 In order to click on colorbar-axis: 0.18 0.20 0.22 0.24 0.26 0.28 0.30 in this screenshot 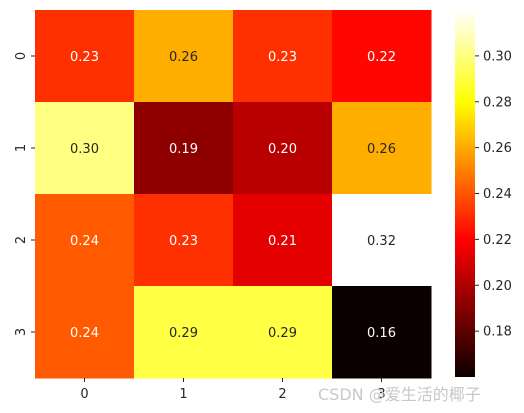, I will do `click(493, 194)`.